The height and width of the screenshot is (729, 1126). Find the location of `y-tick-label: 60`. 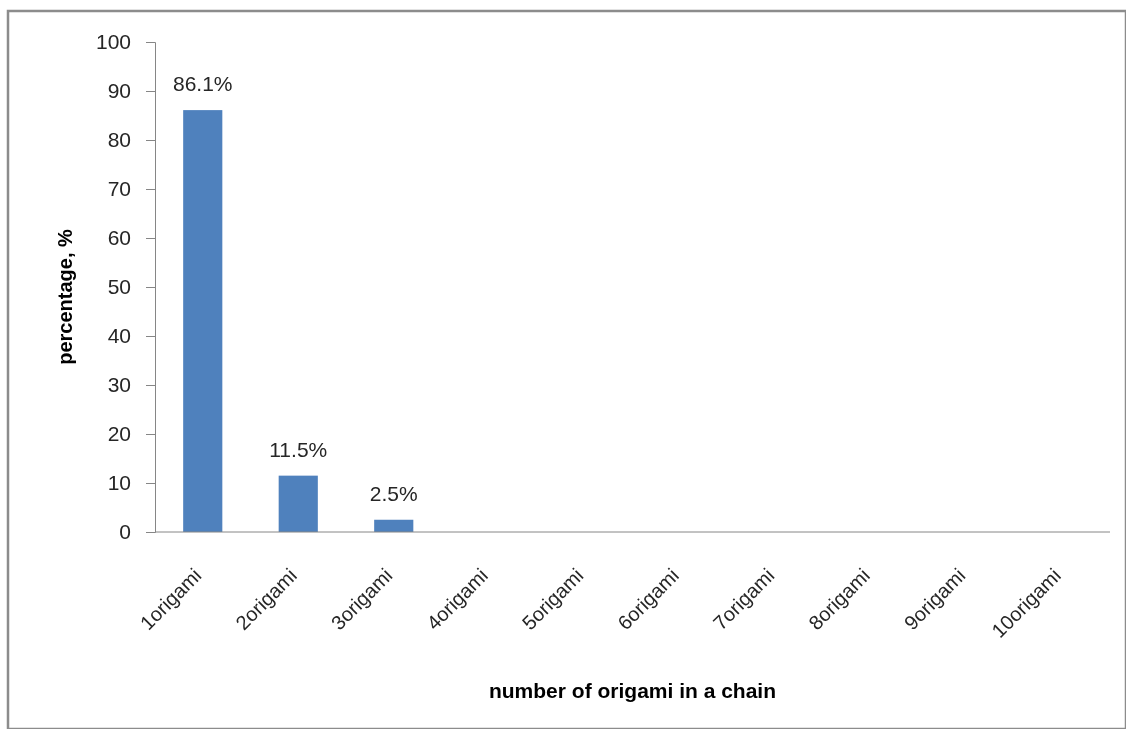

y-tick-label: 60 is located at coordinates (119, 238).